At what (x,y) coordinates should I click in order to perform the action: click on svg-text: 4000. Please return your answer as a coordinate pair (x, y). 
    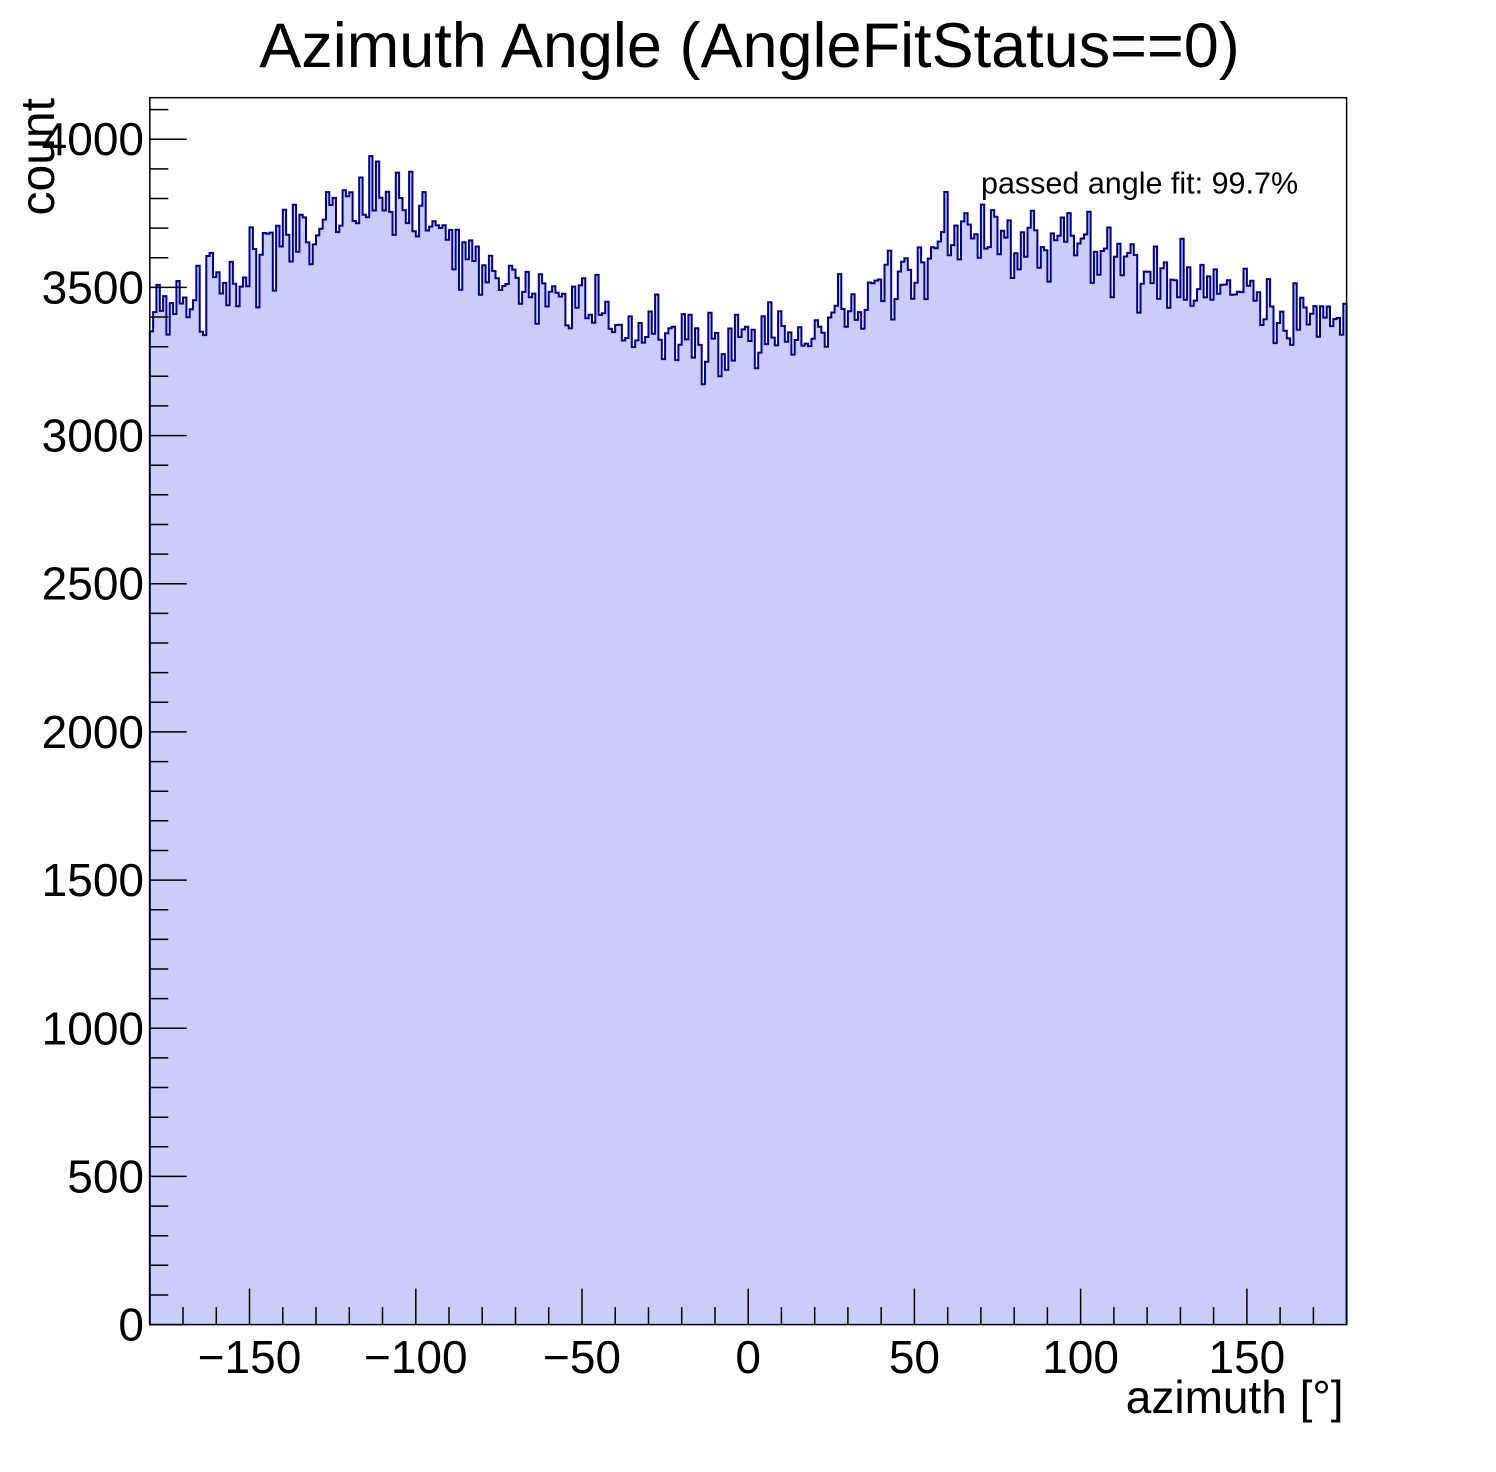
    Looking at the image, I should click on (93, 139).